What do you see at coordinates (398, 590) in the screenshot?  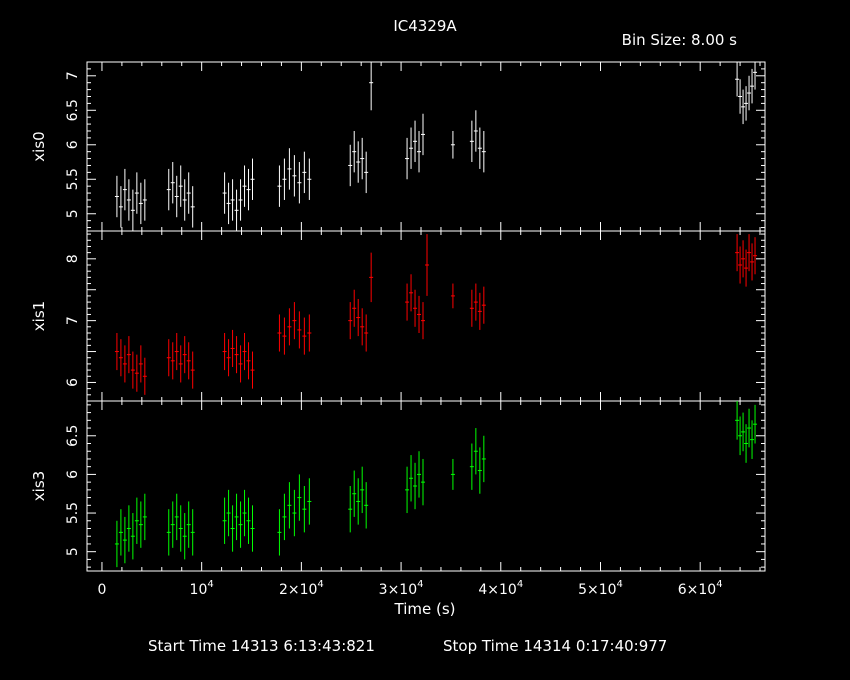 I see `x-tick-mantissa: 3×10` at bounding box center [398, 590].